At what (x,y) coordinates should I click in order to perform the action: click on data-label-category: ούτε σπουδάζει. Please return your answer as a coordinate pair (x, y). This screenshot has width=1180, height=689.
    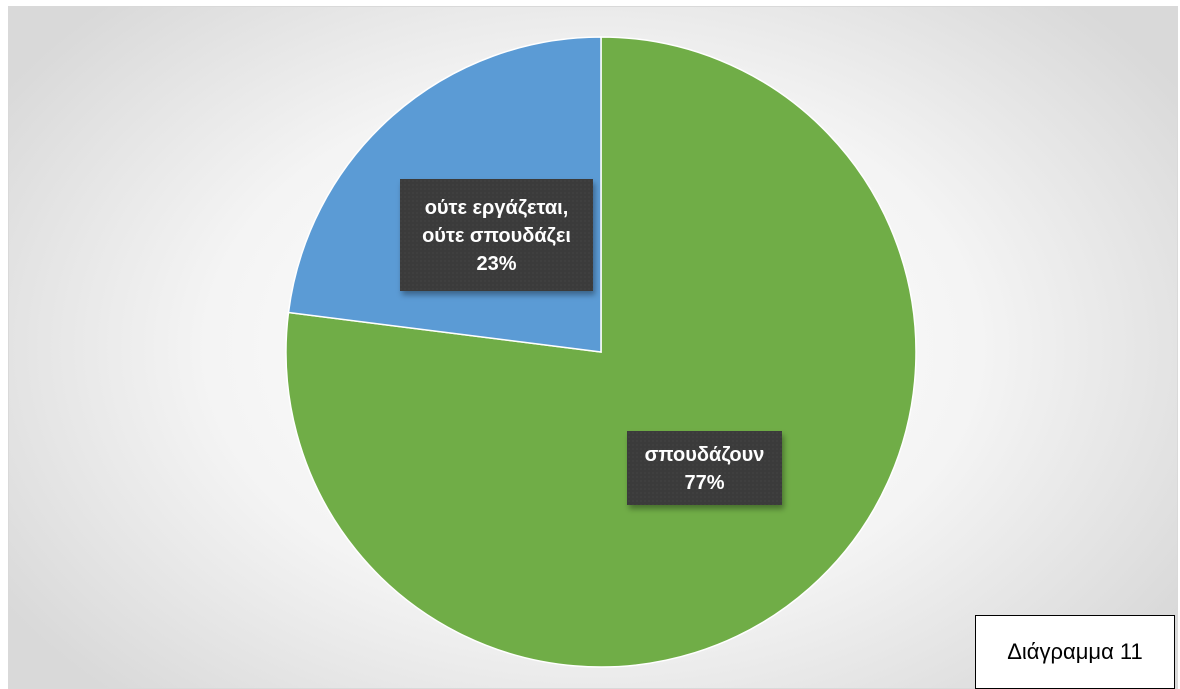
    Looking at the image, I should click on (496, 236).